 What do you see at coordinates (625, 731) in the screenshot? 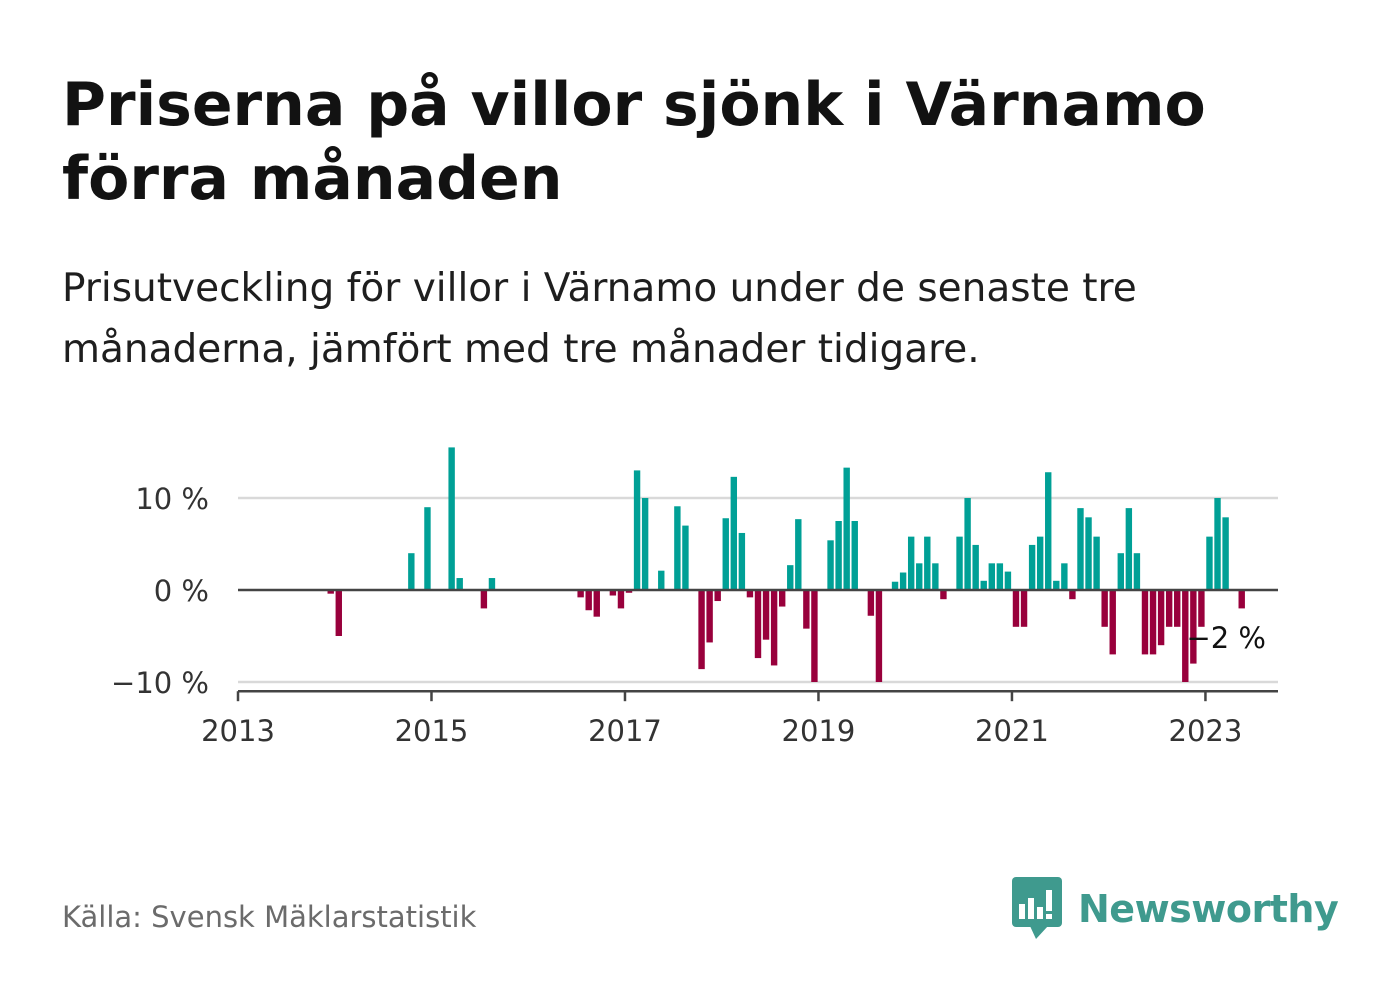
I see `x-tick-label: 2017` at bounding box center [625, 731].